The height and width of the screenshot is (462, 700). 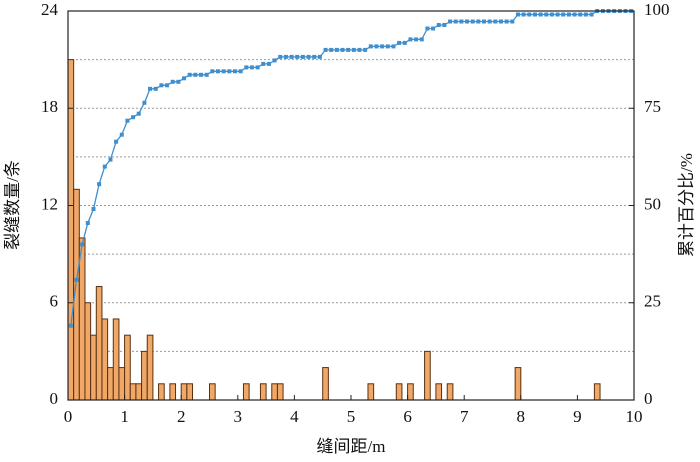 What do you see at coordinates (49, 106) in the screenshot?
I see `y-tick-label: 18` at bounding box center [49, 106].